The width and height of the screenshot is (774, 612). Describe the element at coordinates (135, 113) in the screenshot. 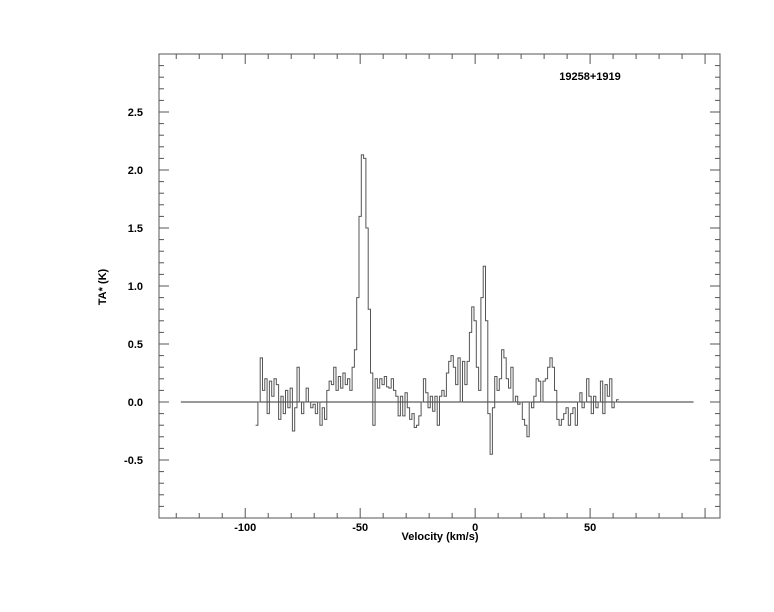

I see `y-tick-label: 2.5` at that location.